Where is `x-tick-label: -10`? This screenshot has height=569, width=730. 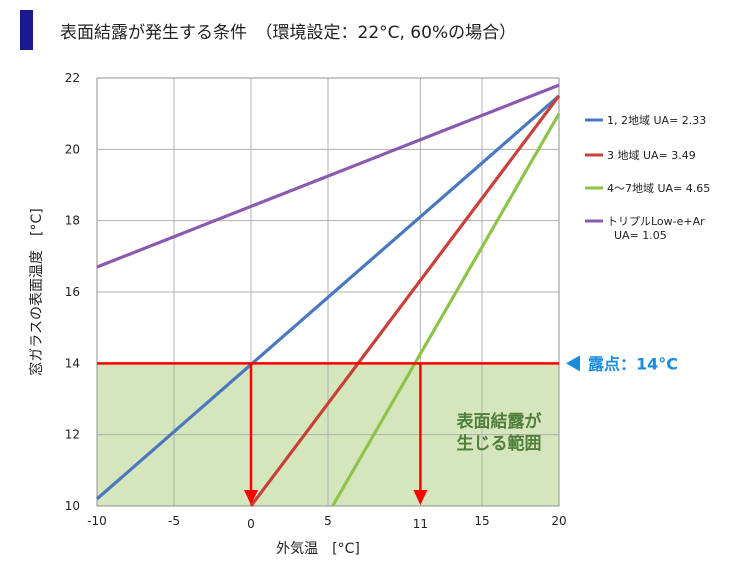 x-tick-label: -10 is located at coordinates (97, 521).